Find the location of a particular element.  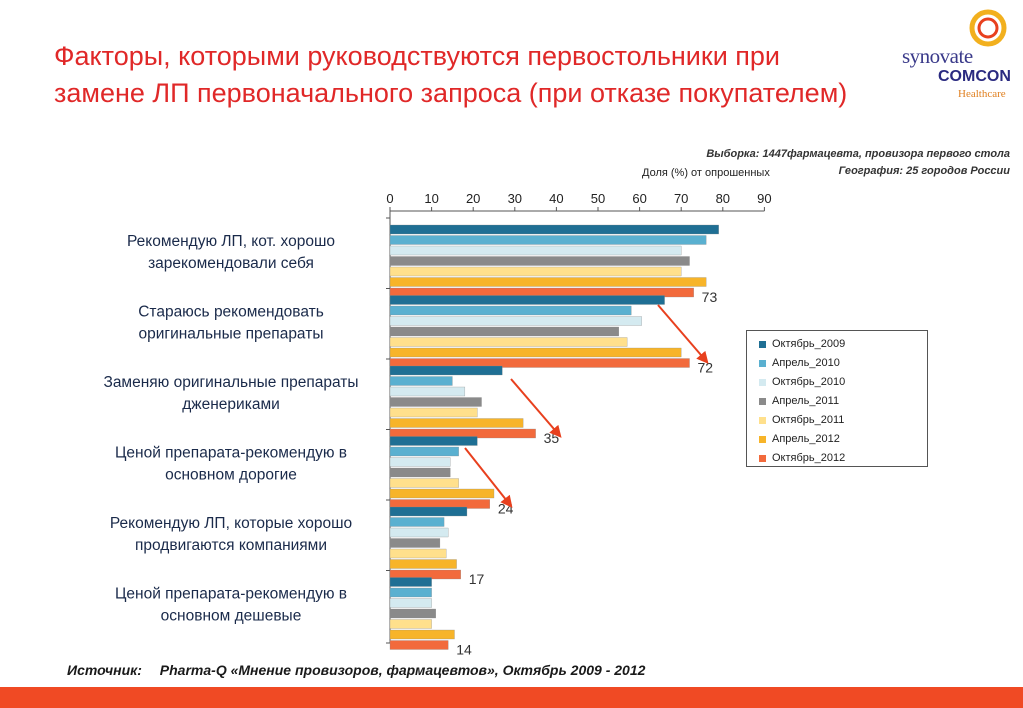

legend-item: Апрель_2012 is located at coordinates (799, 439).